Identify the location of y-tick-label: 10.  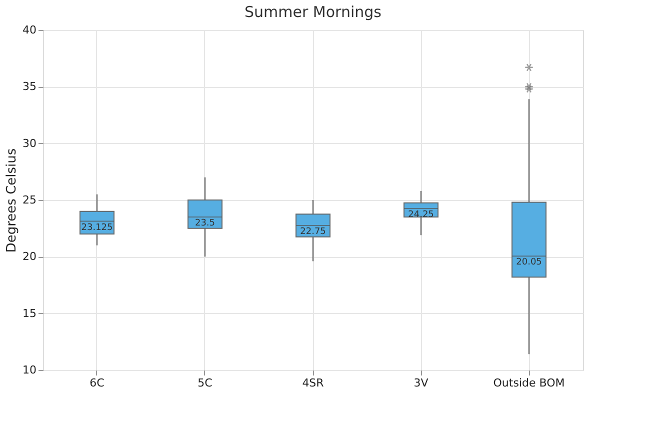
(29, 370).